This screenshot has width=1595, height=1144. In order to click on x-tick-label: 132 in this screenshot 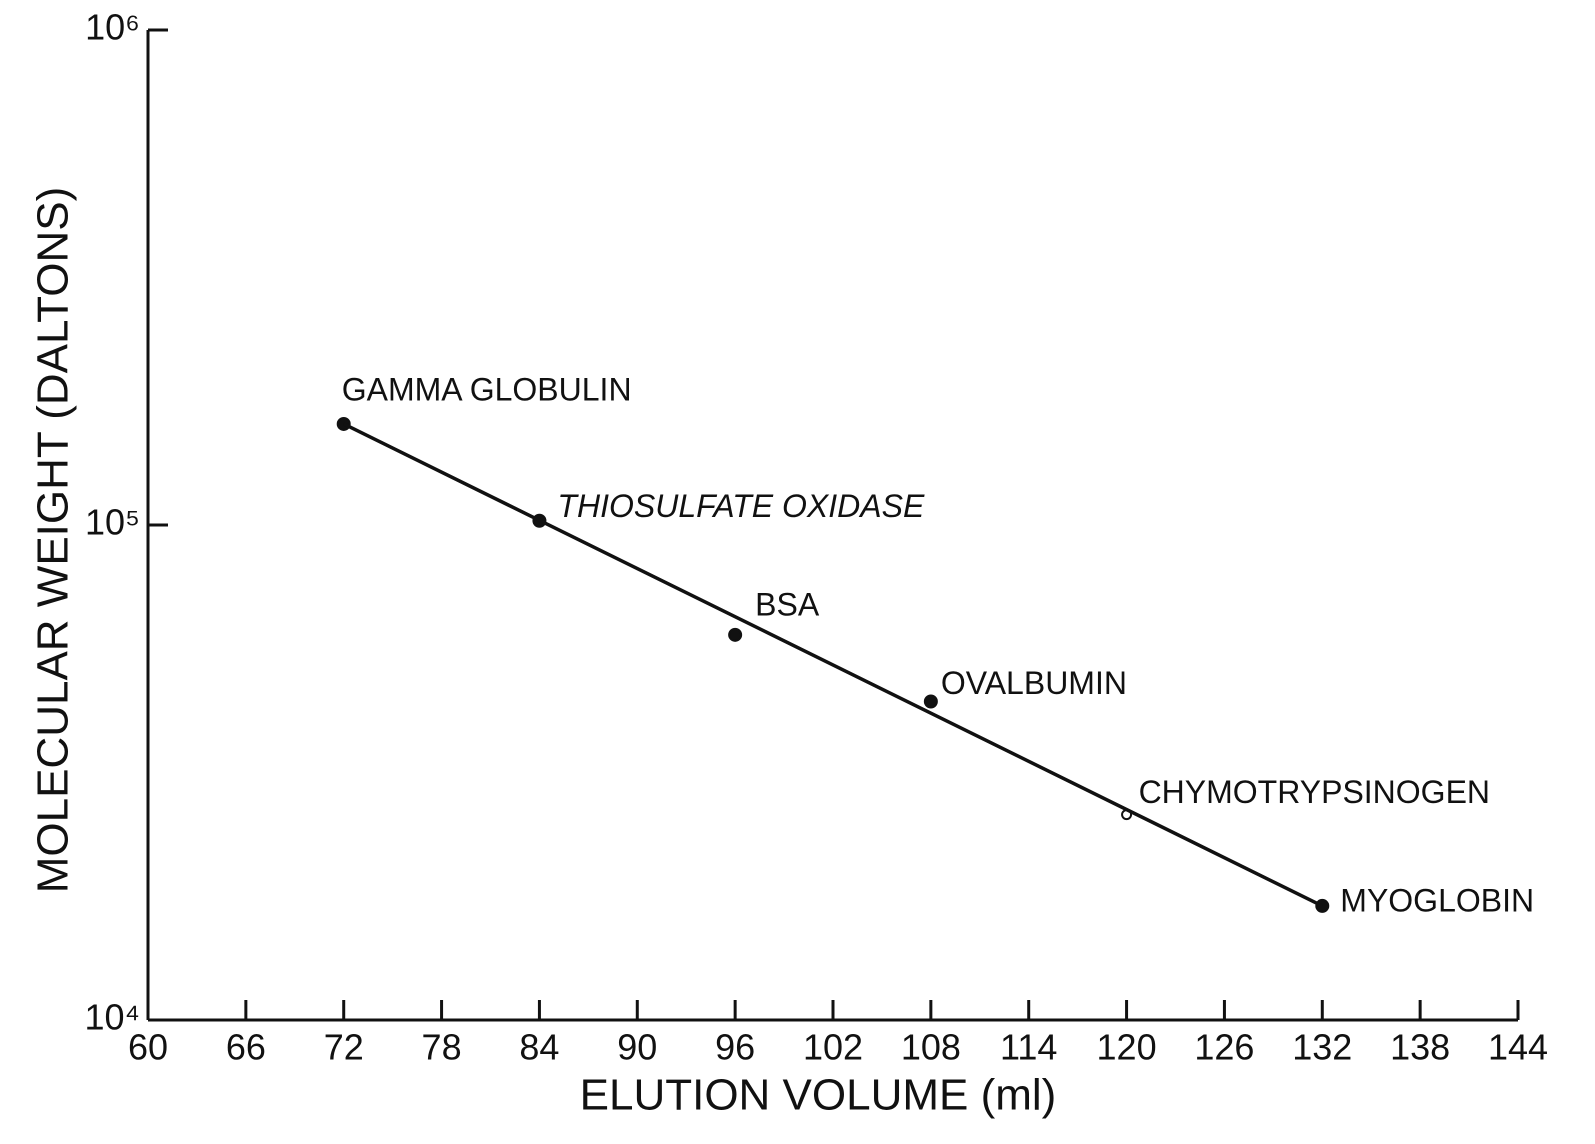, I will do `click(1322, 1047)`.